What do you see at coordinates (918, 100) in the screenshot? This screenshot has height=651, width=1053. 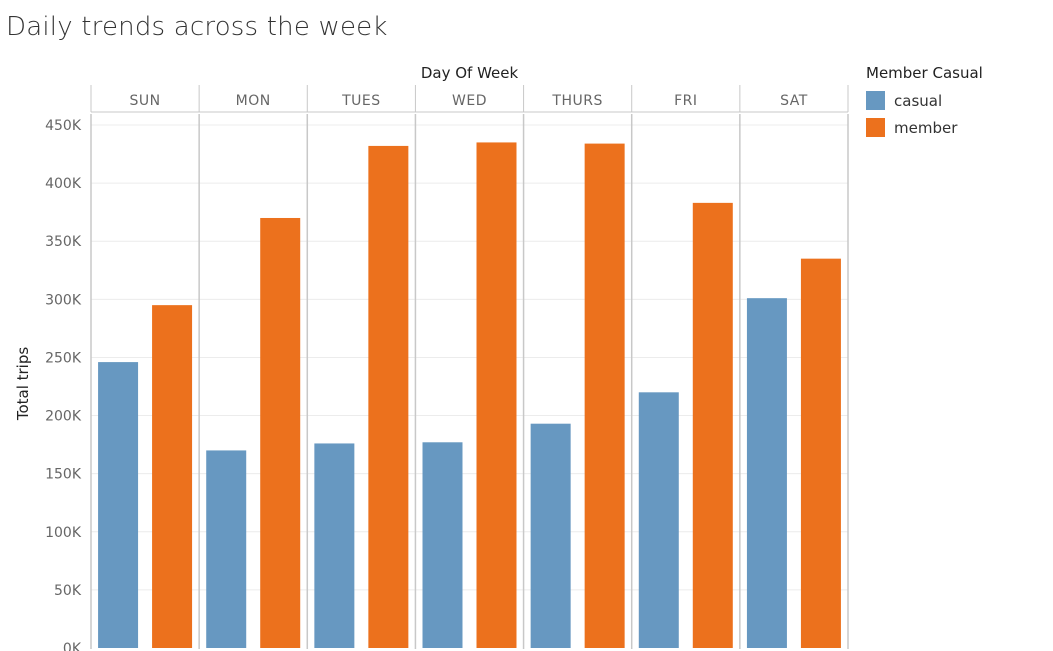 I see `legend-label-casual: casual` at bounding box center [918, 100].